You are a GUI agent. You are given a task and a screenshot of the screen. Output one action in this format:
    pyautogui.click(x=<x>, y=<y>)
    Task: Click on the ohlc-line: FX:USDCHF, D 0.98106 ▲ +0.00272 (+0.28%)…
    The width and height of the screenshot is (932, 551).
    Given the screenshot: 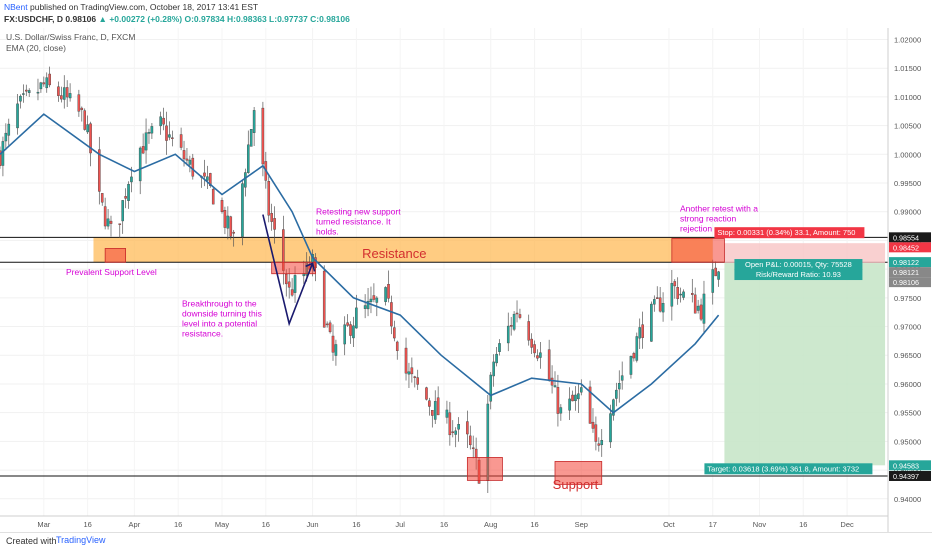 What is the action you would take?
    pyautogui.click(x=177, y=19)
    